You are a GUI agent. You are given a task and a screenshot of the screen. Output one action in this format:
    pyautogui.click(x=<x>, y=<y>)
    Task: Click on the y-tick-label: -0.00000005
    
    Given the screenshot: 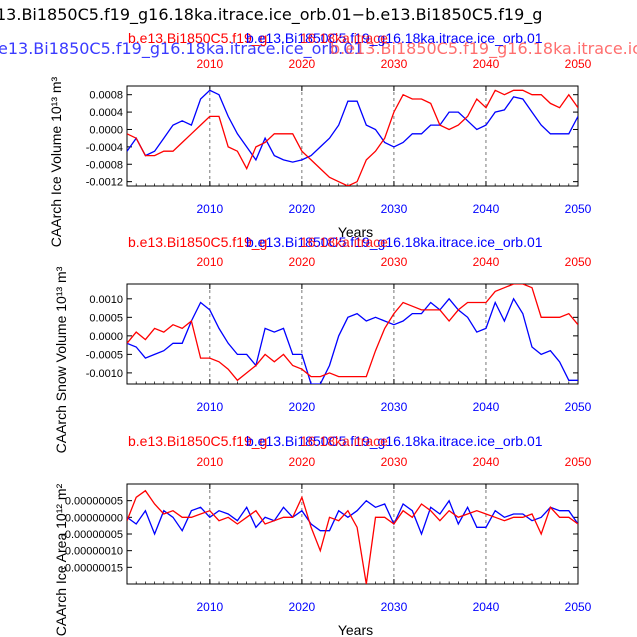 What is the action you would take?
    pyautogui.click(x=92, y=535)
    